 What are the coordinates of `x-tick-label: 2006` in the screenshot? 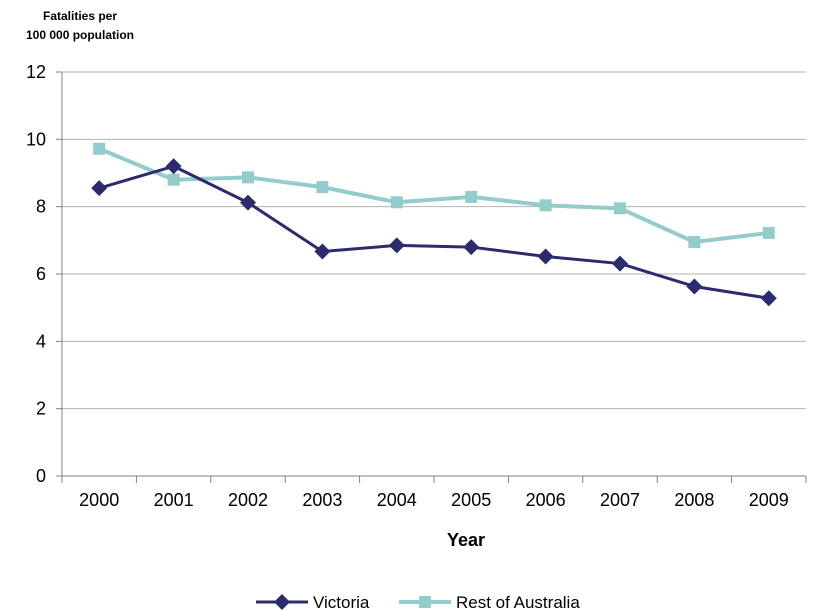 It's located at (546, 500).